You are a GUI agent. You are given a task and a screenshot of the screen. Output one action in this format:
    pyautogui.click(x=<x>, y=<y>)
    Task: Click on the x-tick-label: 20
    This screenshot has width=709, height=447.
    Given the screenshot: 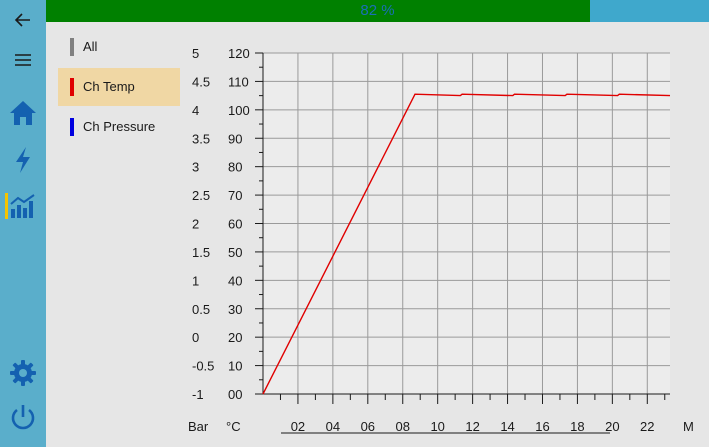 What is the action you would take?
    pyautogui.click(x=612, y=426)
    